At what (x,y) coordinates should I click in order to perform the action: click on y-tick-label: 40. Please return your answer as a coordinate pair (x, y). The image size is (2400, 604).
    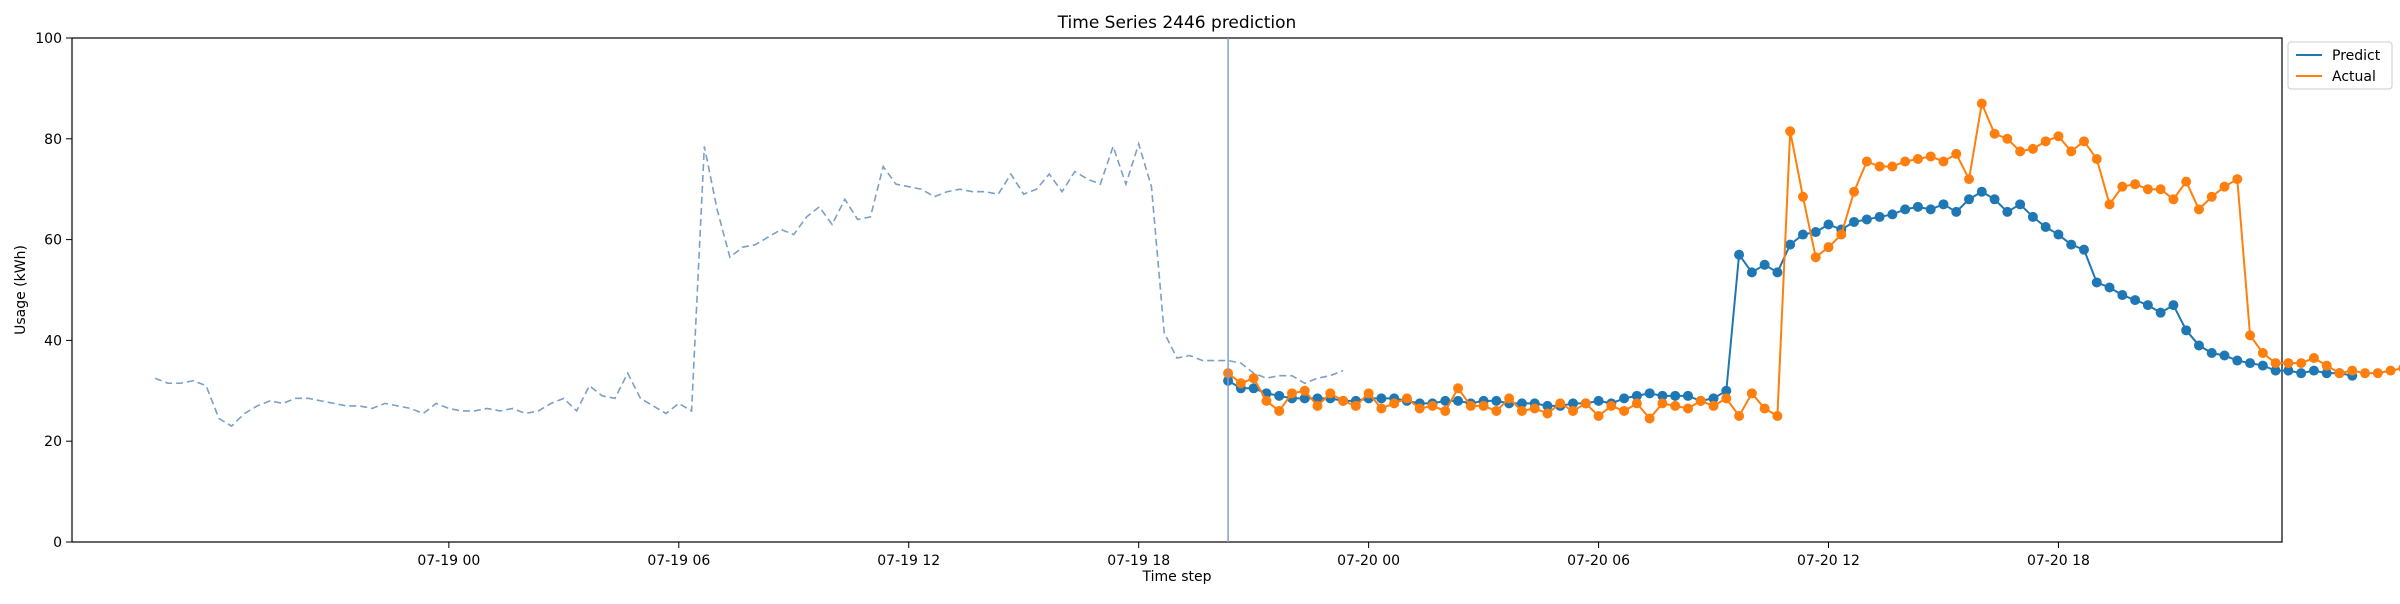
    Looking at the image, I should click on (53, 341).